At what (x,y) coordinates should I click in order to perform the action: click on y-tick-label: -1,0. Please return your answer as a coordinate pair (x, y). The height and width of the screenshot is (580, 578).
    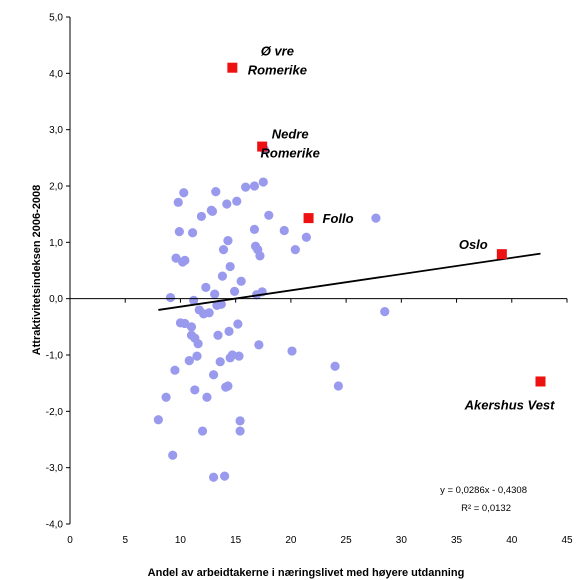
    Looking at the image, I should click on (55, 356).